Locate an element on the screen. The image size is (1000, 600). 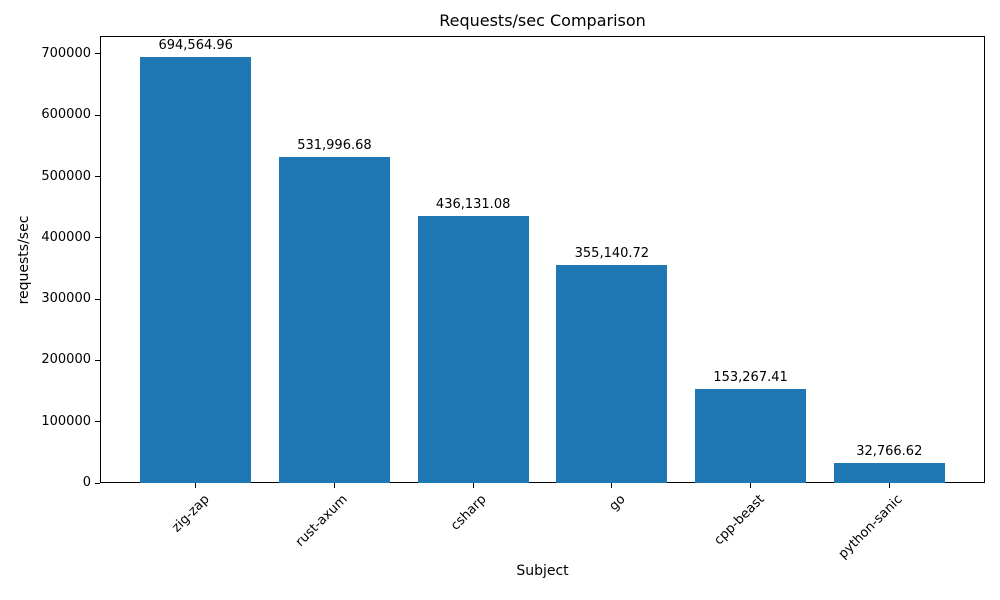
bar-go is located at coordinates (612, 374).